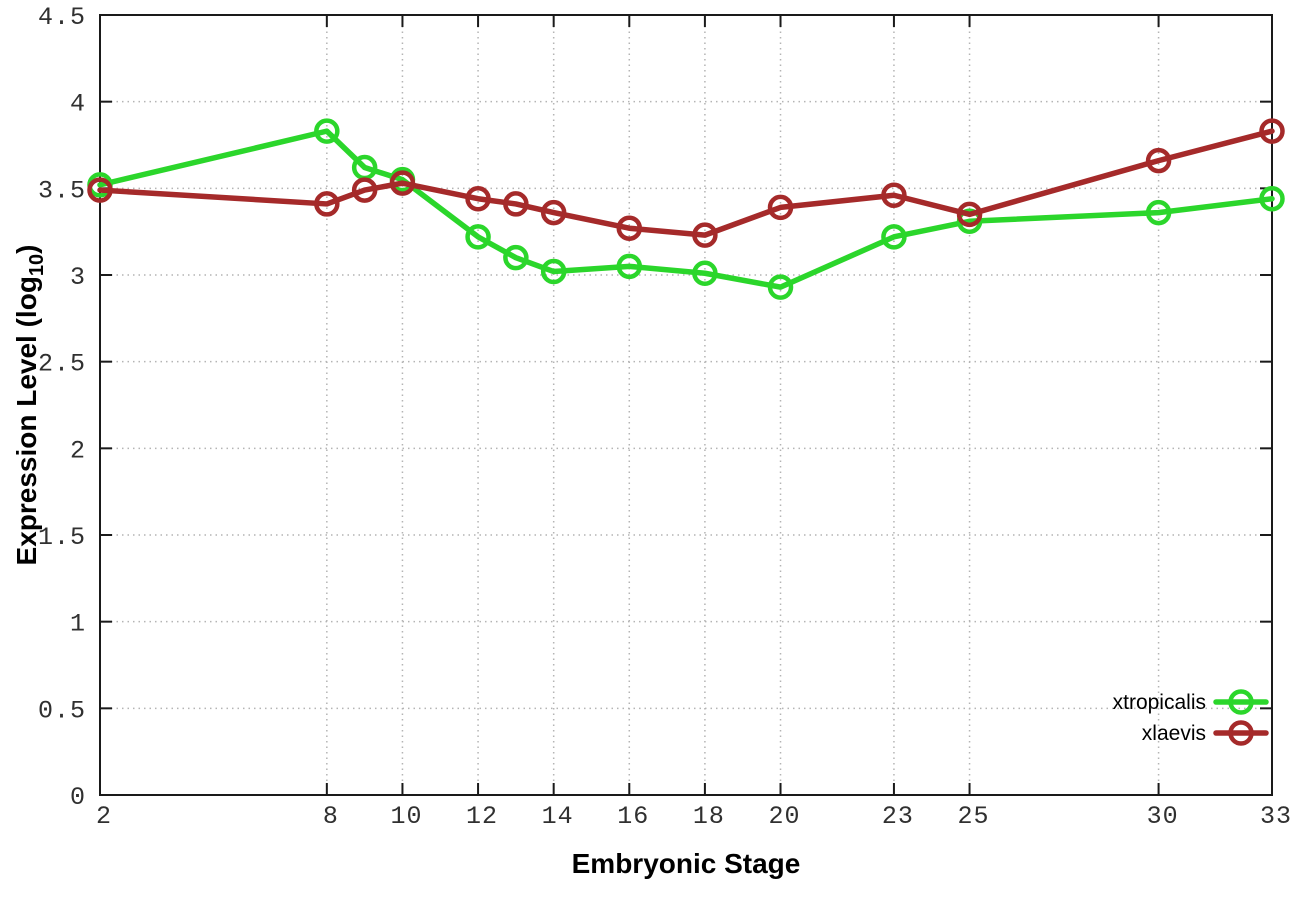 The image size is (1296, 907). I want to click on x-tick-label: 18, so click(709, 816).